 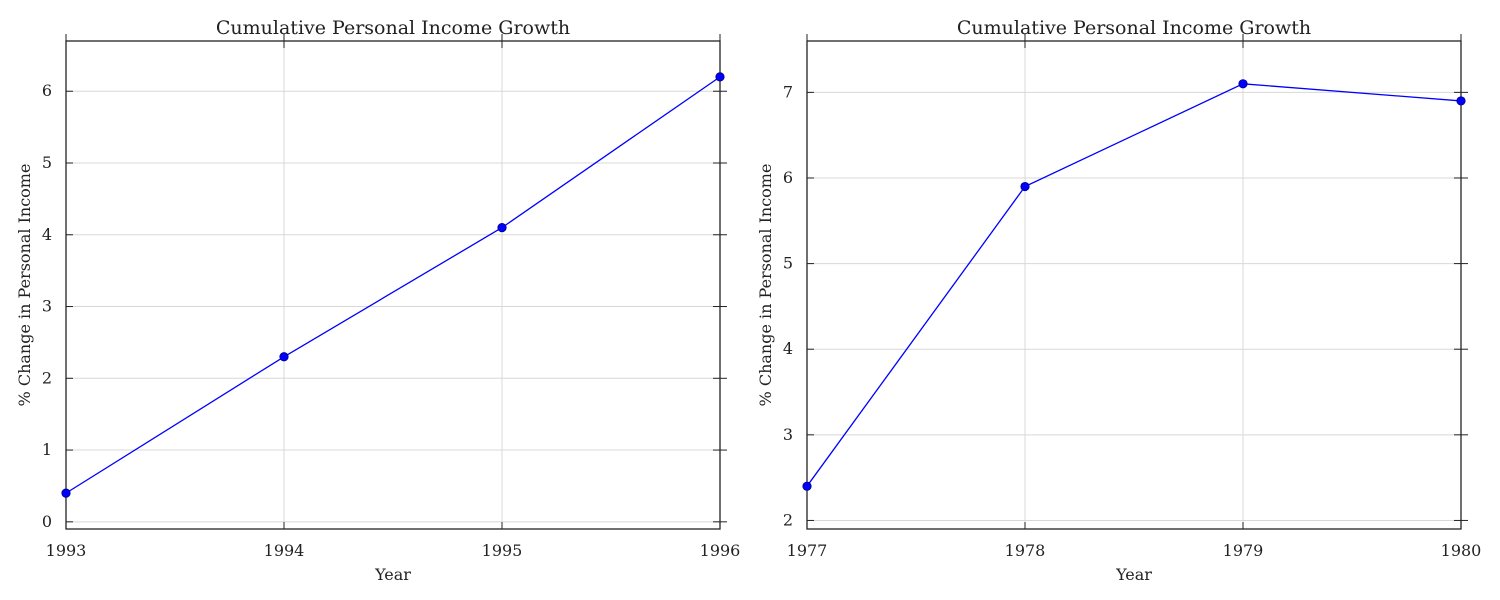 What do you see at coordinates (720, 550) in the screenshot?
I see `x-tick-label: 1996` at bounding box center [720, 550].